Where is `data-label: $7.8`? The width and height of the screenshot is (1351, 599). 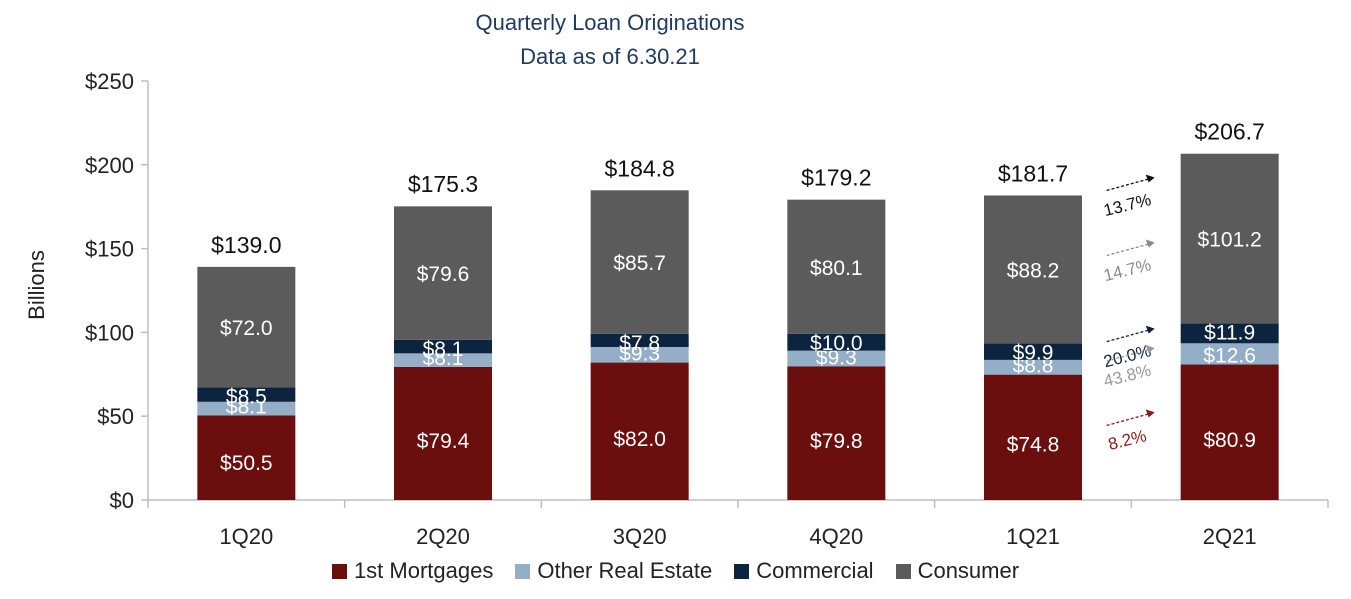
data-label: $7.8 is located at coordinates (639, 343).